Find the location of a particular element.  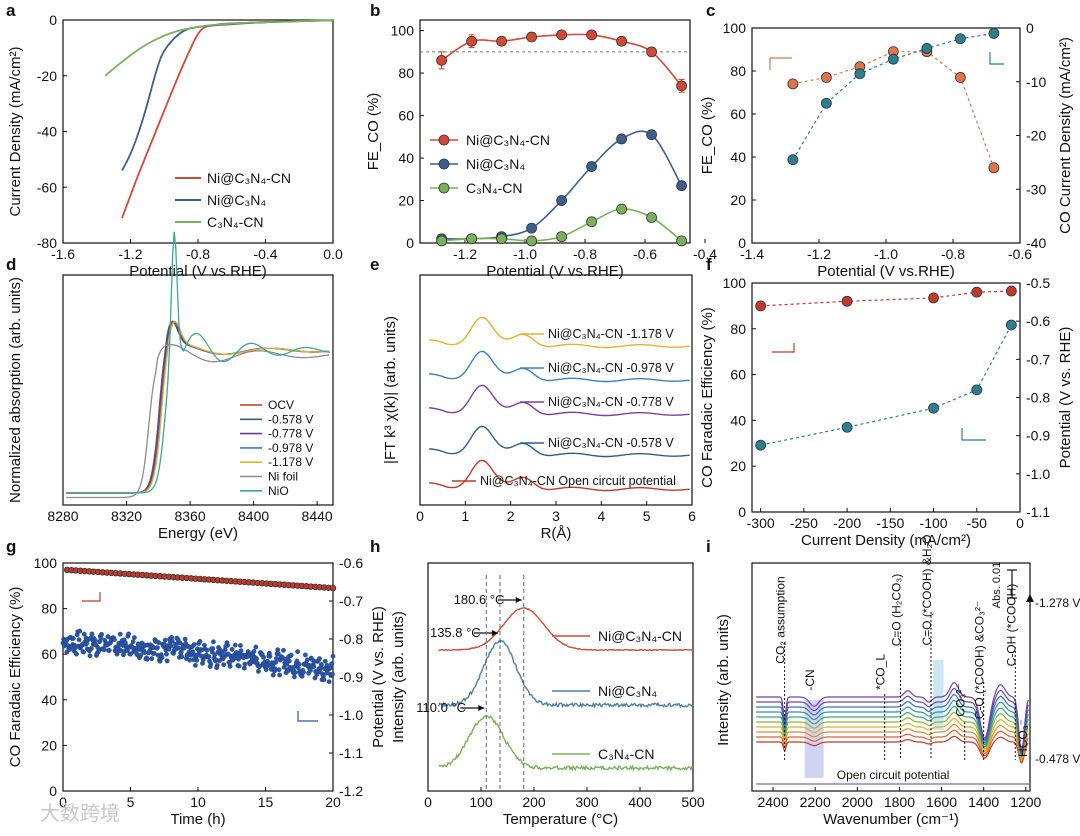

x-tick-label: 3 is located at coordinates (556, 516).